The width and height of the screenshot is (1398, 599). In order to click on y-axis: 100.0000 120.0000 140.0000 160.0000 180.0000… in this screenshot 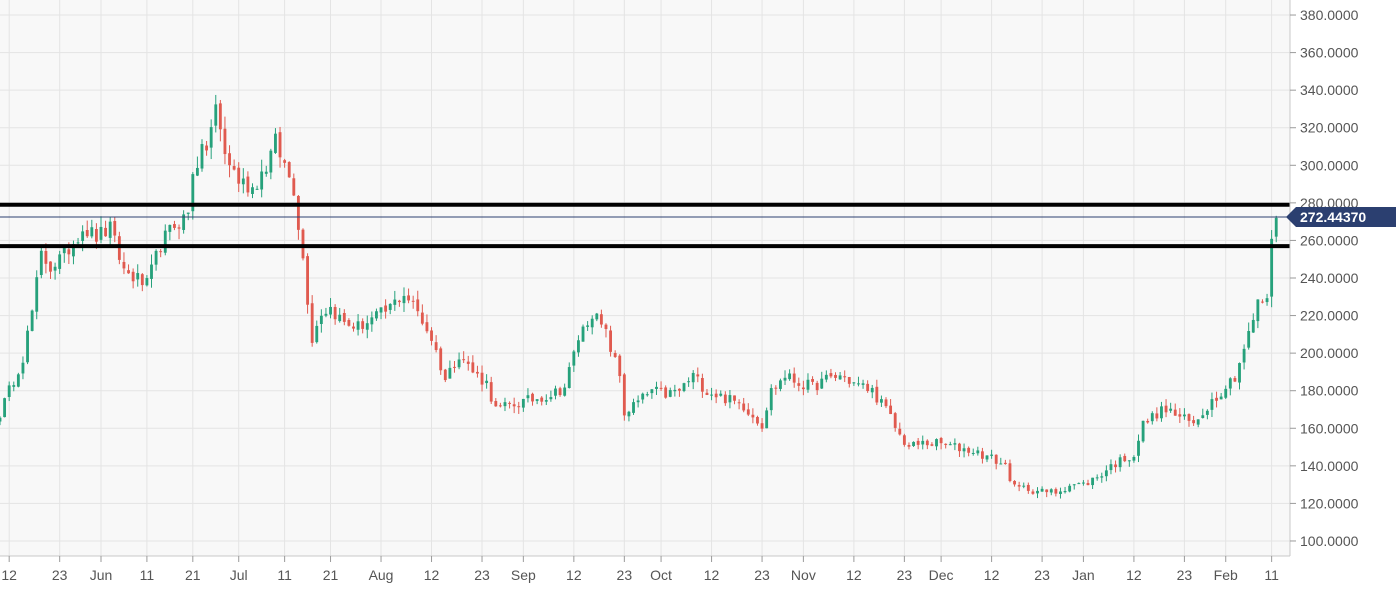, I will do `click(1324, 278)`.